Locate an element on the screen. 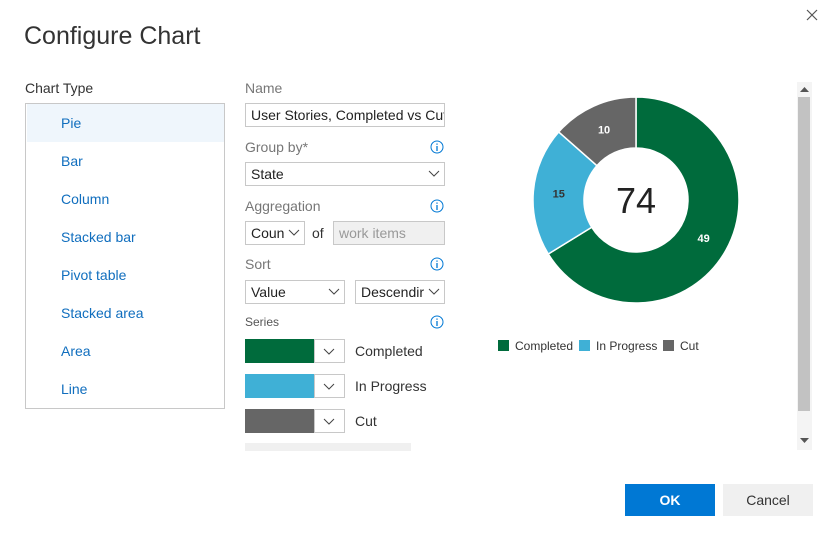  sort-order-select: Descendir is located at coordinates (400, 292).